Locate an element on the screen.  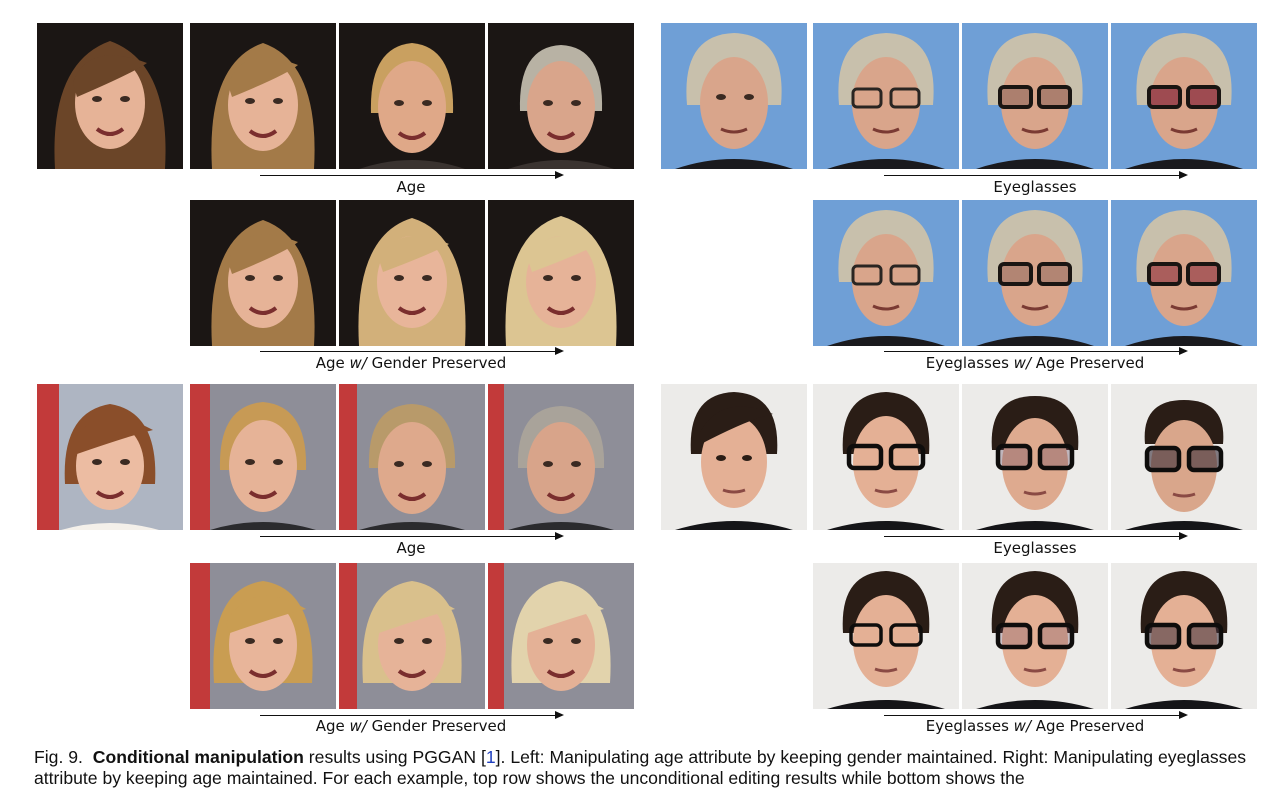
citation-link: 1 is located at coordinates (490, 757).